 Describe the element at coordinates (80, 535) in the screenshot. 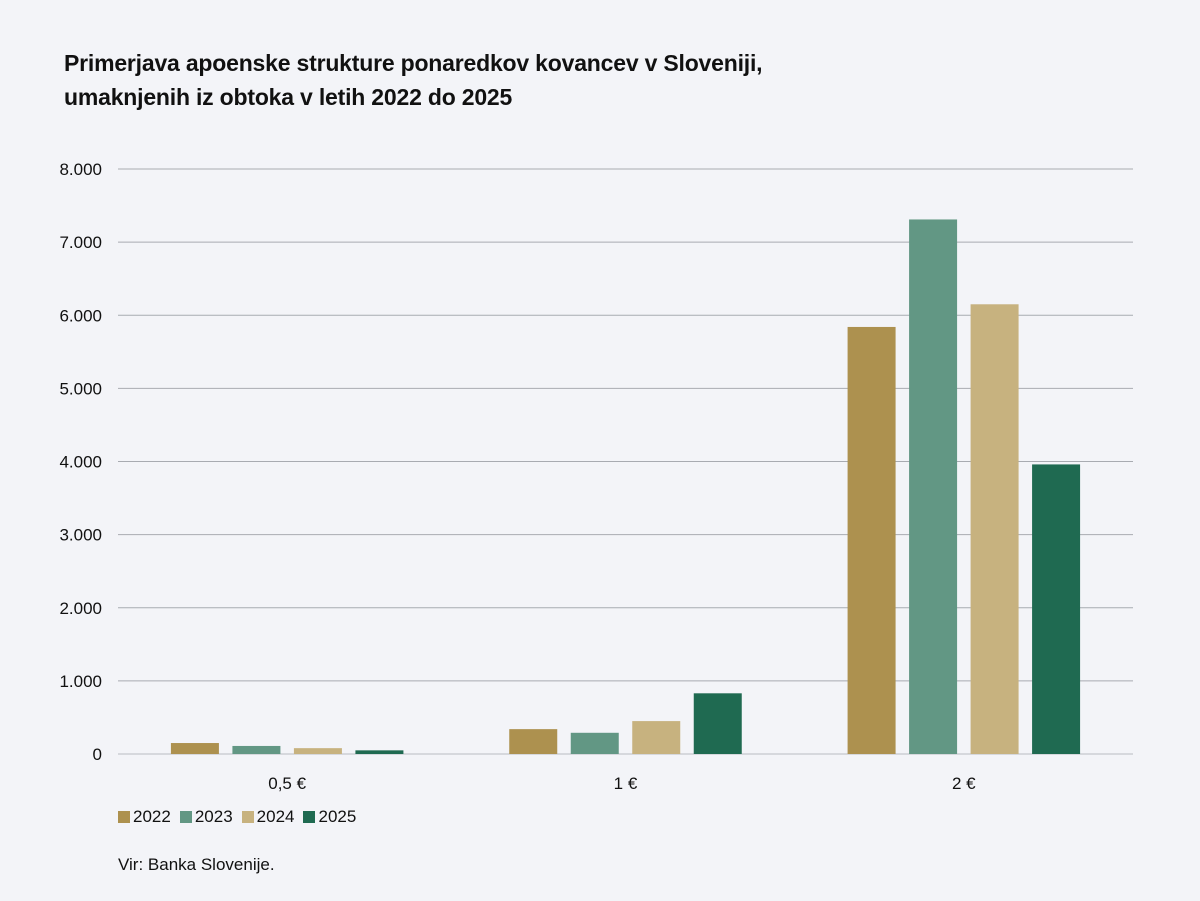

I see `y-tick-label: 3.000` at that location.